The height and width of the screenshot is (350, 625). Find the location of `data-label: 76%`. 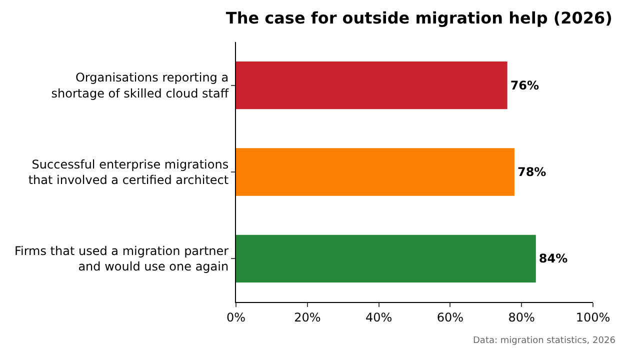

data-label: 76% is located at coordinates (525, 85).